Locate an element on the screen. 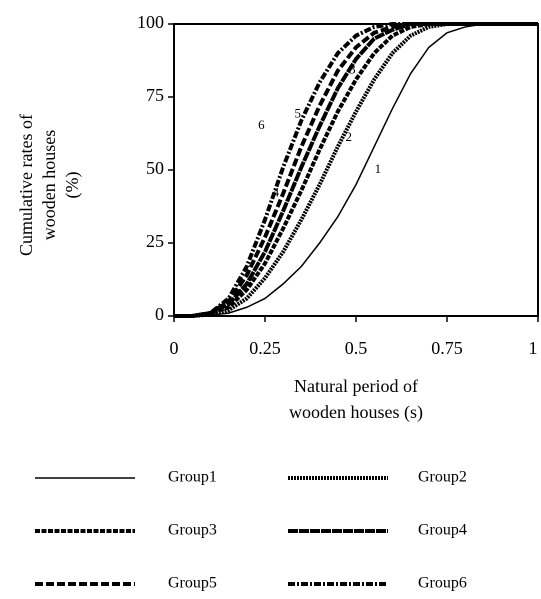 The image size is (541, 599). annotation: 2 is located at coordinates (348, 136).